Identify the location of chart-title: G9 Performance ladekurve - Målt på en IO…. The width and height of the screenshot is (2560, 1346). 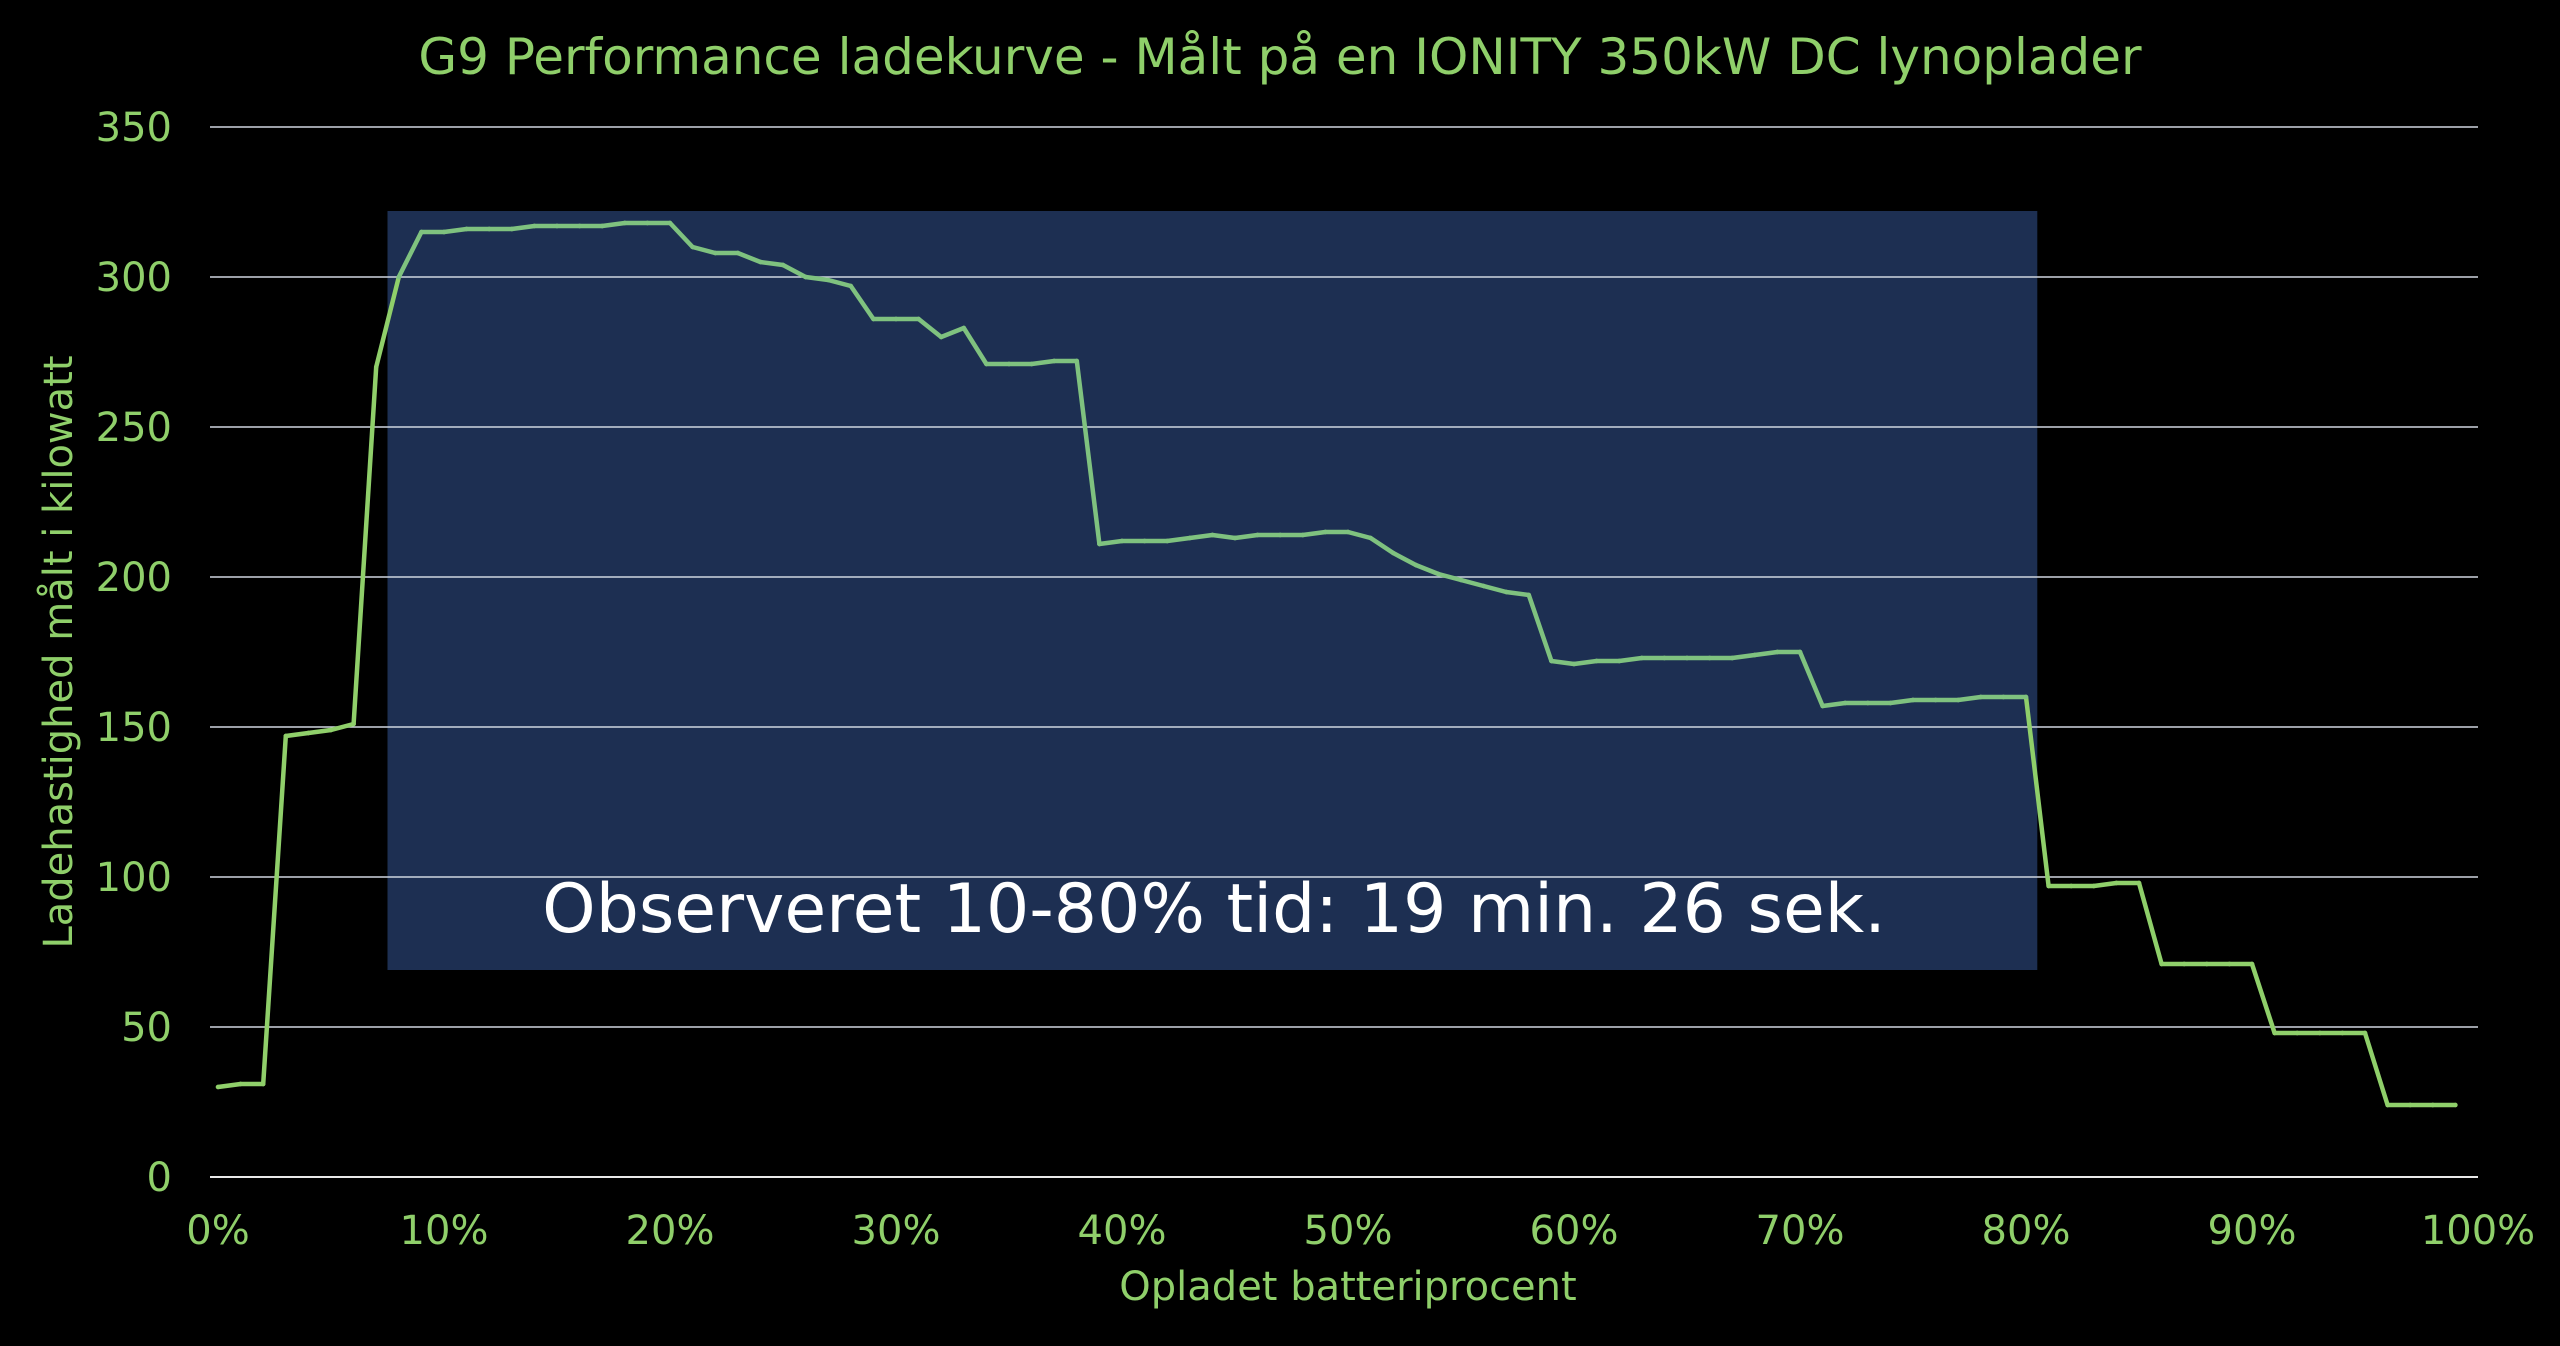
(1280, 57).